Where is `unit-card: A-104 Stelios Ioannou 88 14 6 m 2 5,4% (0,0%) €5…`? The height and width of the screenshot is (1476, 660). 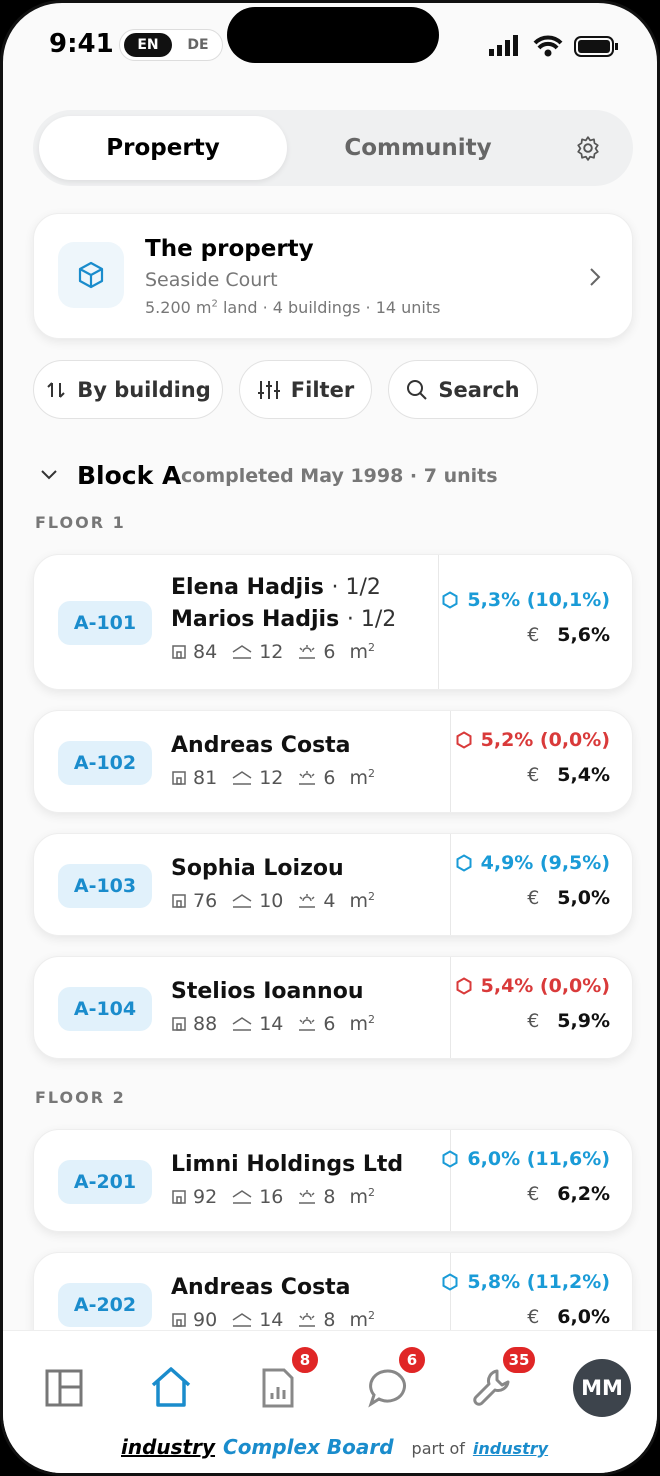
unit-card: A-104 Stelios Ioannou 88 14 6 m 2 5,4% (0,0%) €5… is located at coordinates (333, 1007).